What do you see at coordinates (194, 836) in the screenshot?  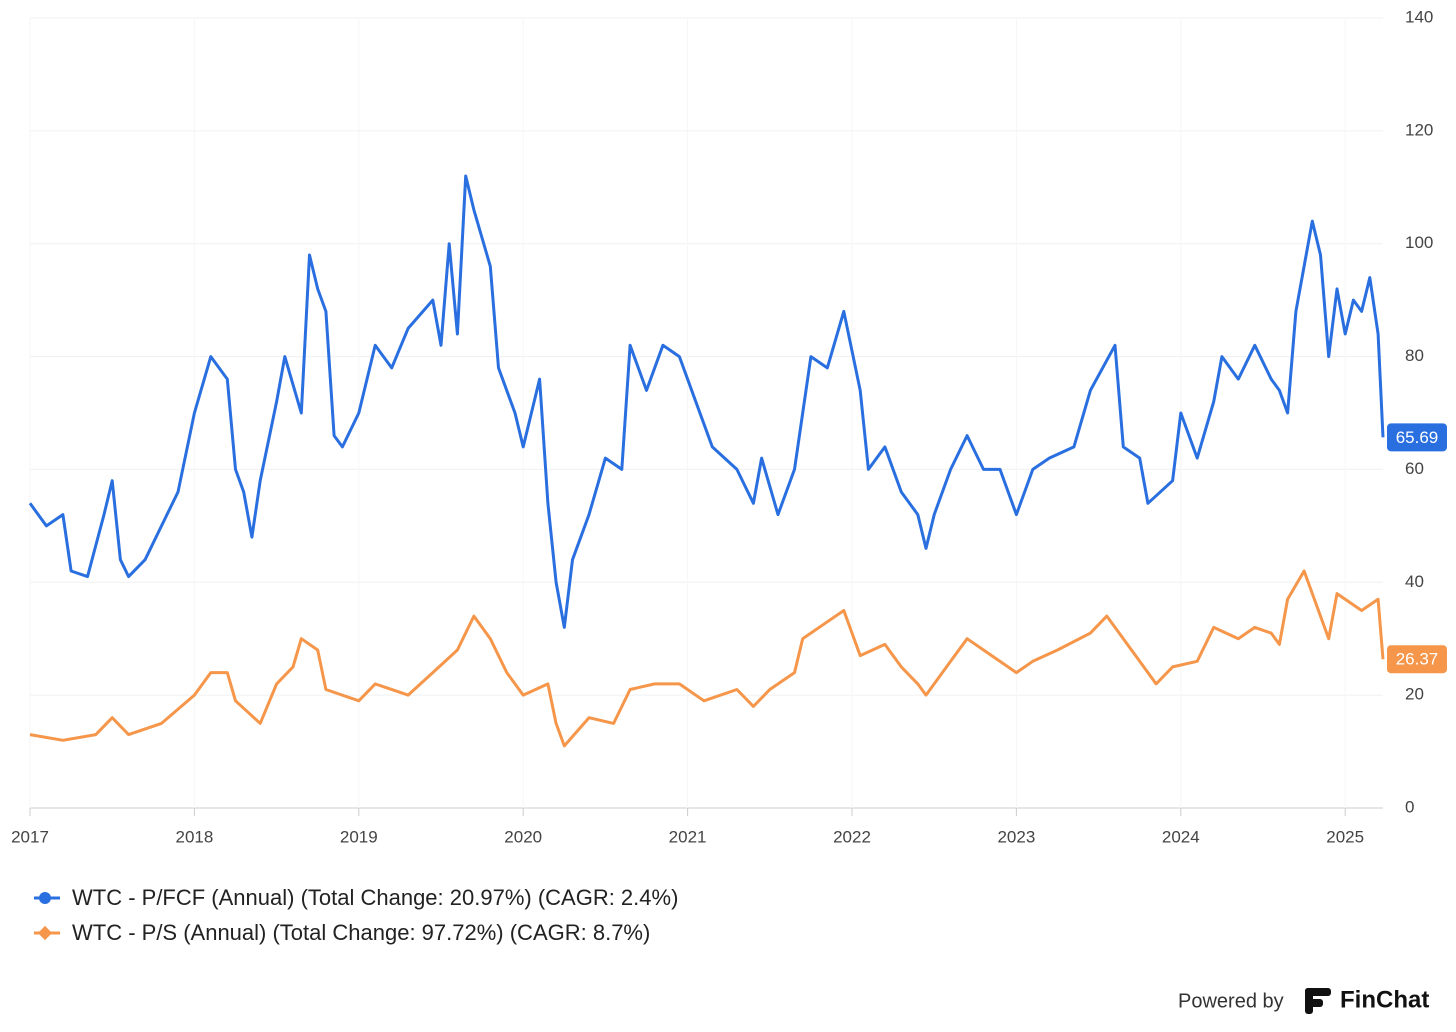 I see `x-tick-label: 2018` at bounding box center [194, 836].